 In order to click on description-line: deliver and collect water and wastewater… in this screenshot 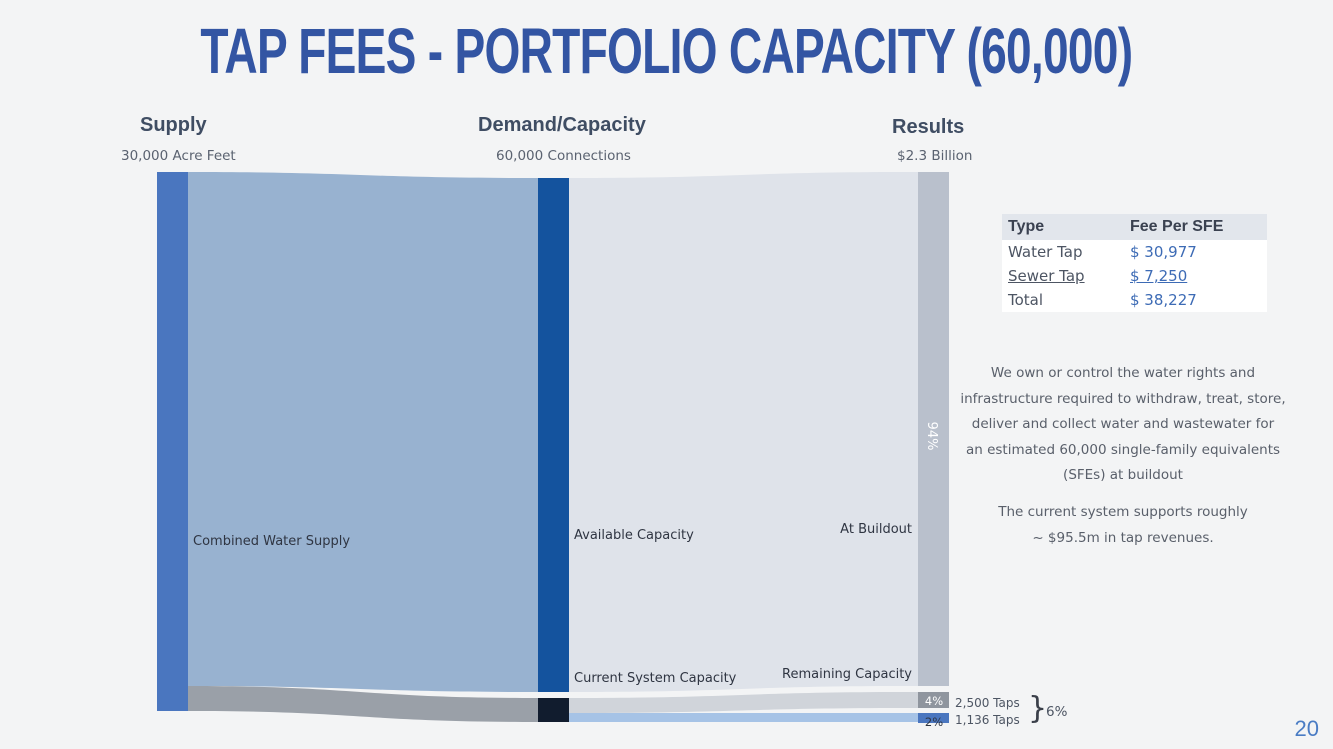, I will do `click(1123, 424)`.